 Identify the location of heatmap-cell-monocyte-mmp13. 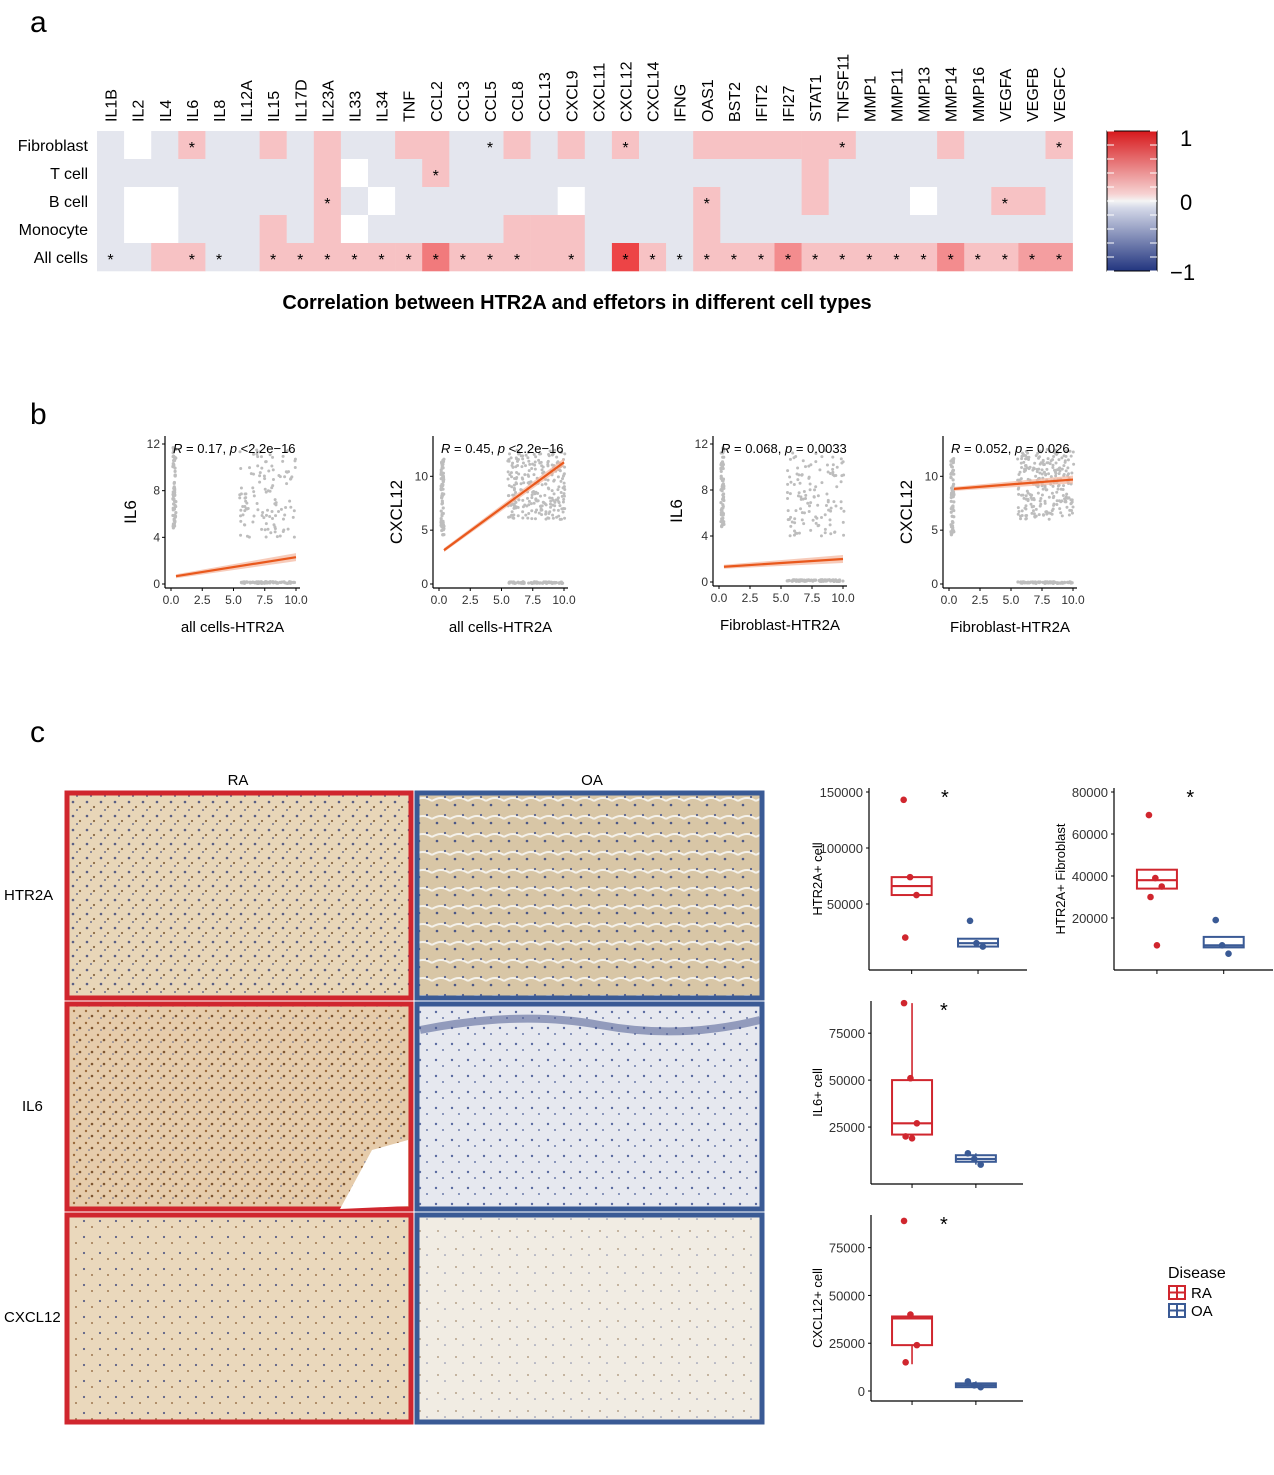
(924, 229).